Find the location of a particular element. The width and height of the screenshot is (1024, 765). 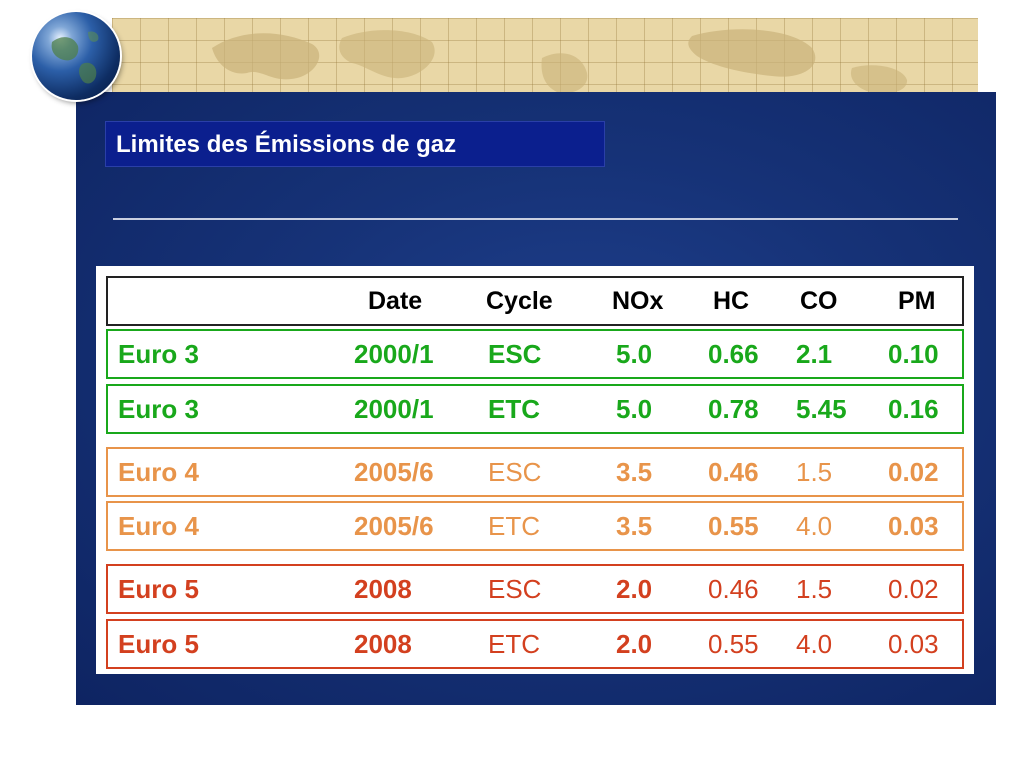

header-cell-co: CO is located at coordinates (819, 300).